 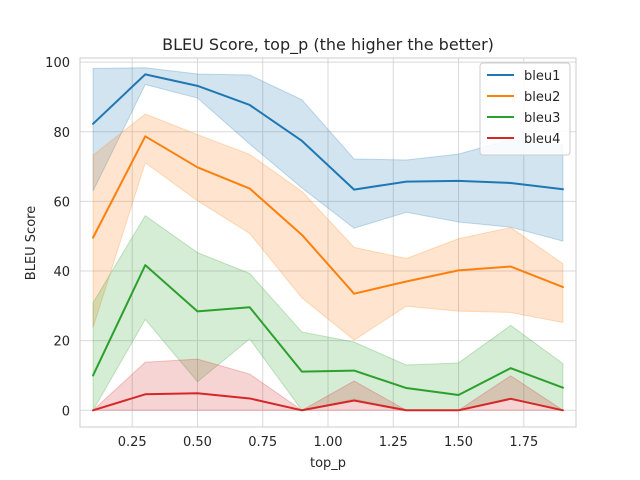 What do you see at coordinates (328, 463) in the screenshot?
I see `x-axis-label: top_p` at bounding box center [328, 463].